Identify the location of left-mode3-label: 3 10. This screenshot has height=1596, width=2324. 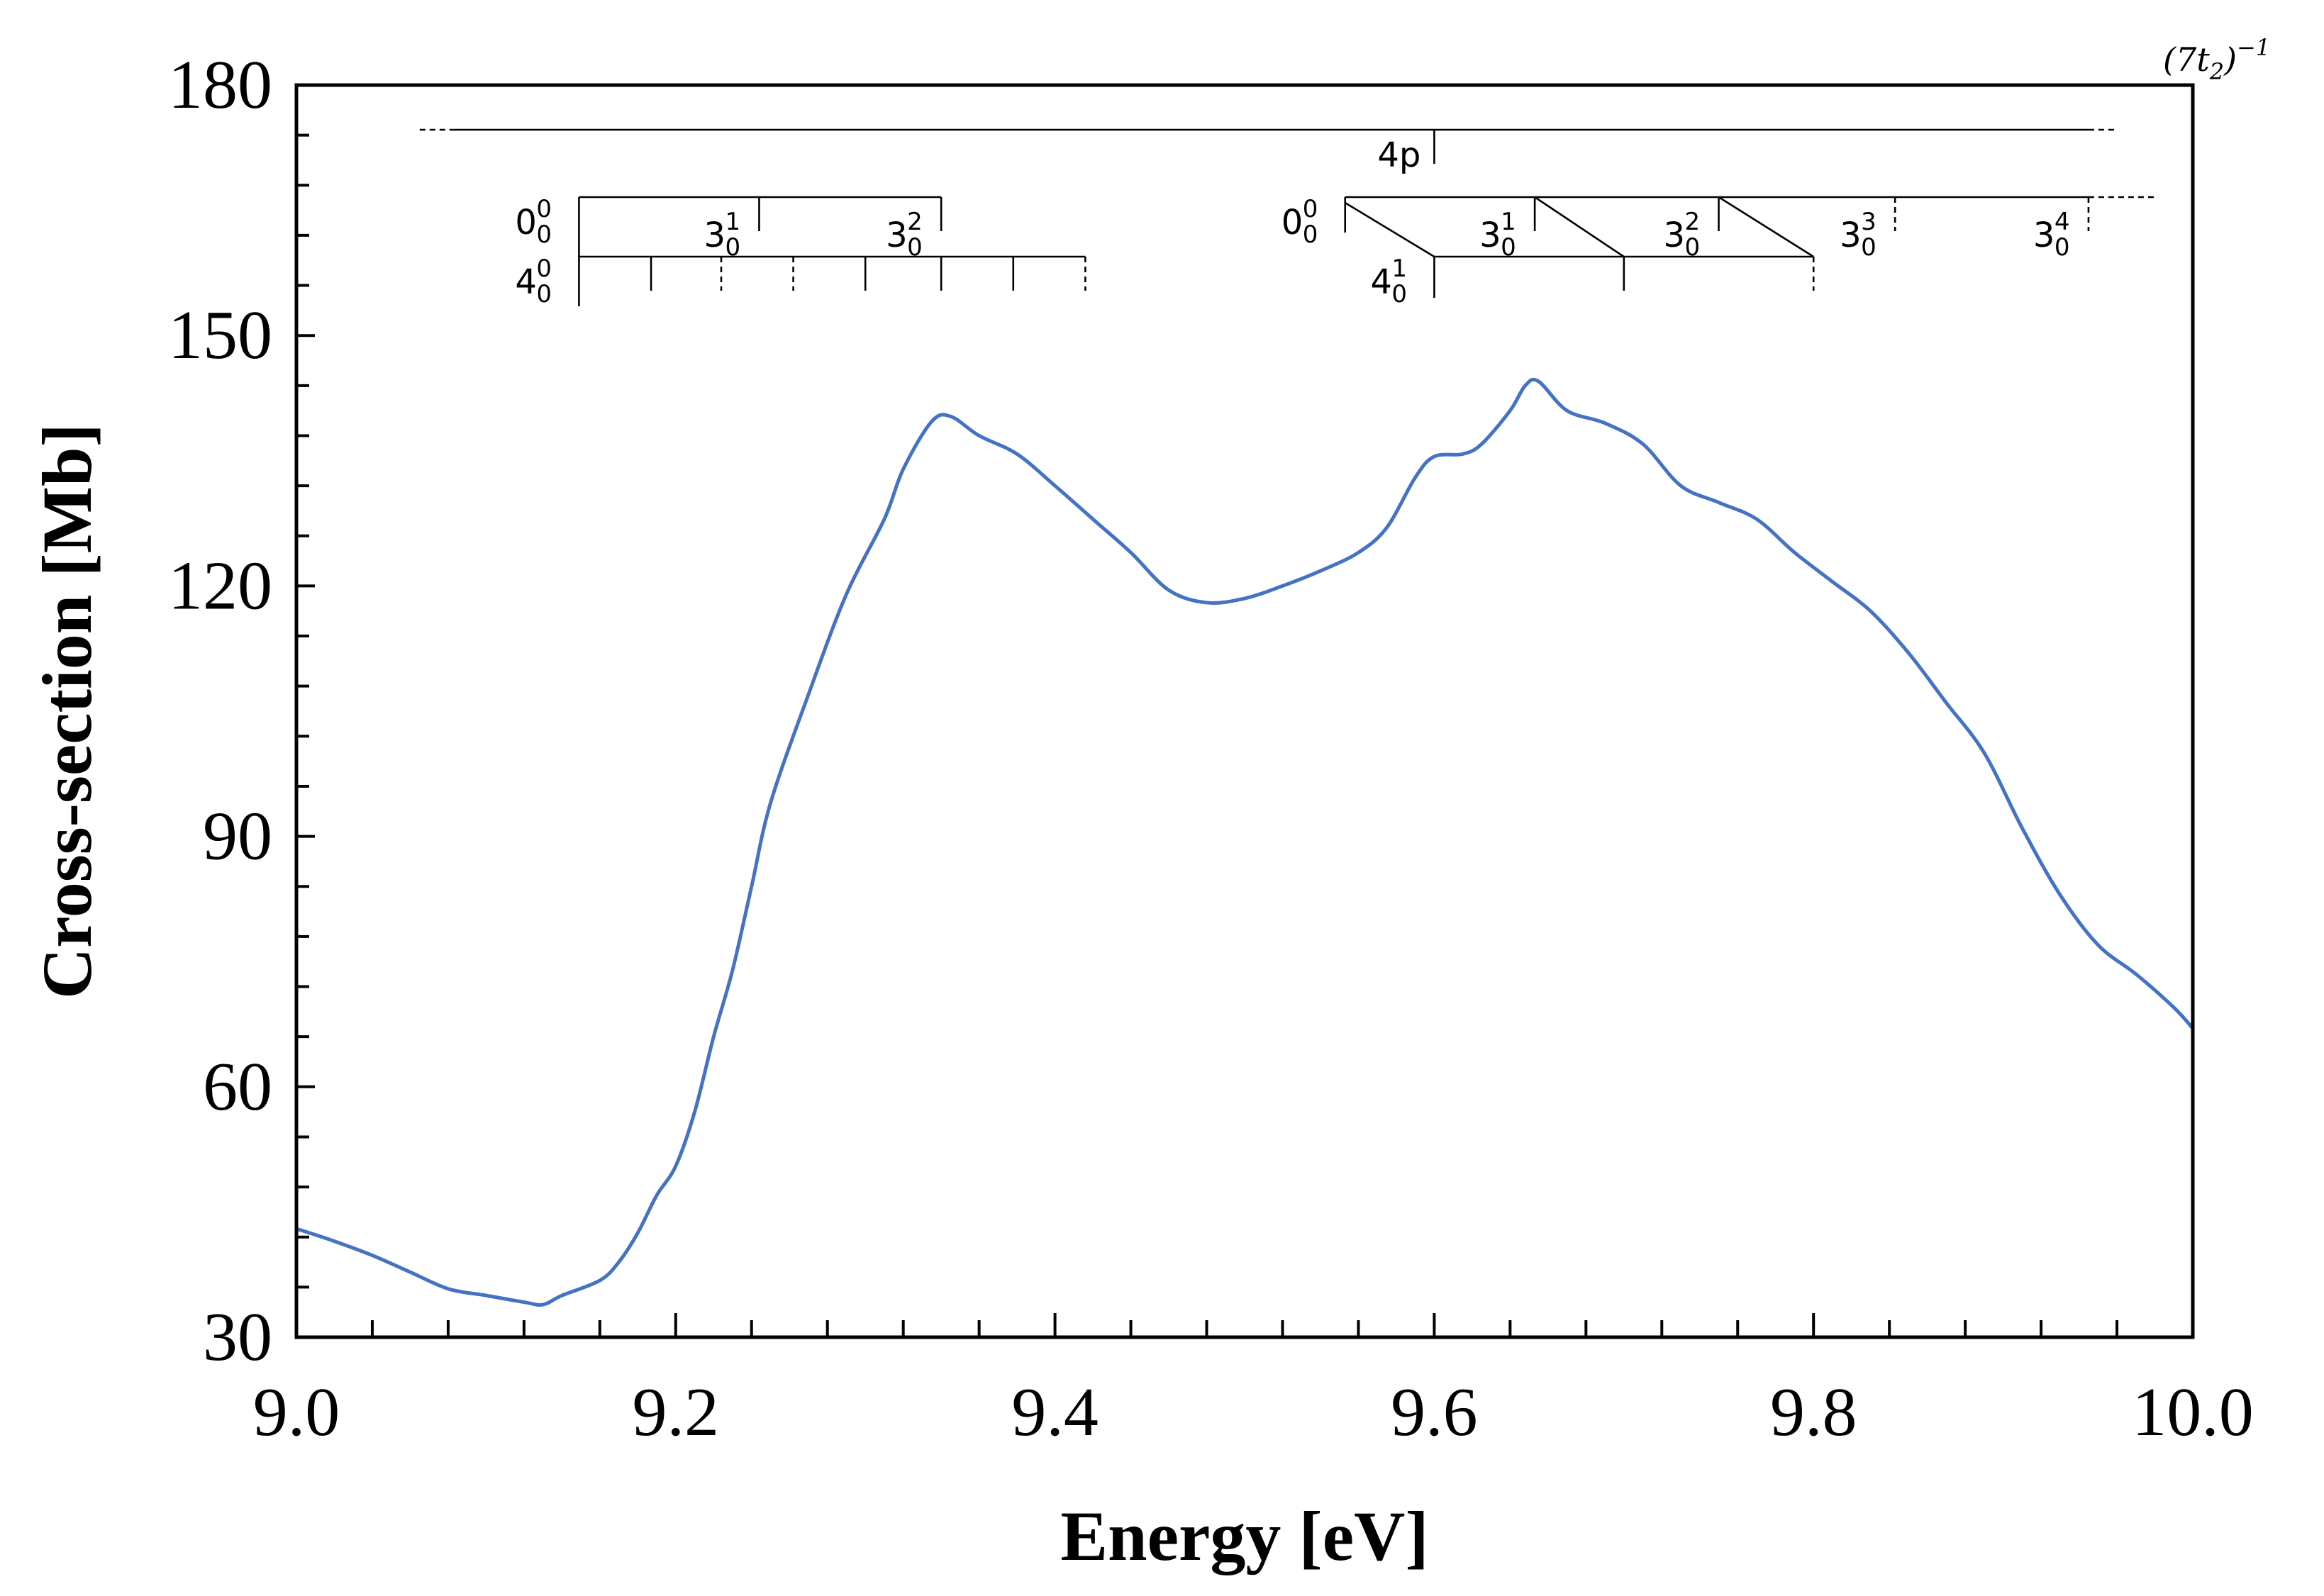
(722, 235).